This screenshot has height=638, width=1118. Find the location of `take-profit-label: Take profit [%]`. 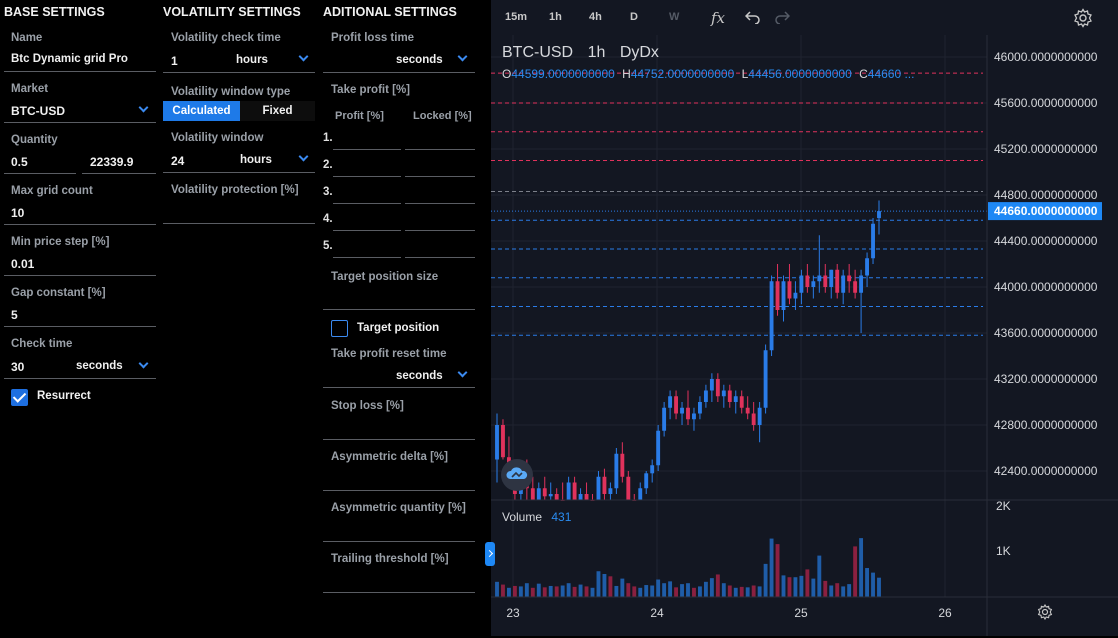

take-profit-label: Take profit [%] is located at coordinates (371, 90).